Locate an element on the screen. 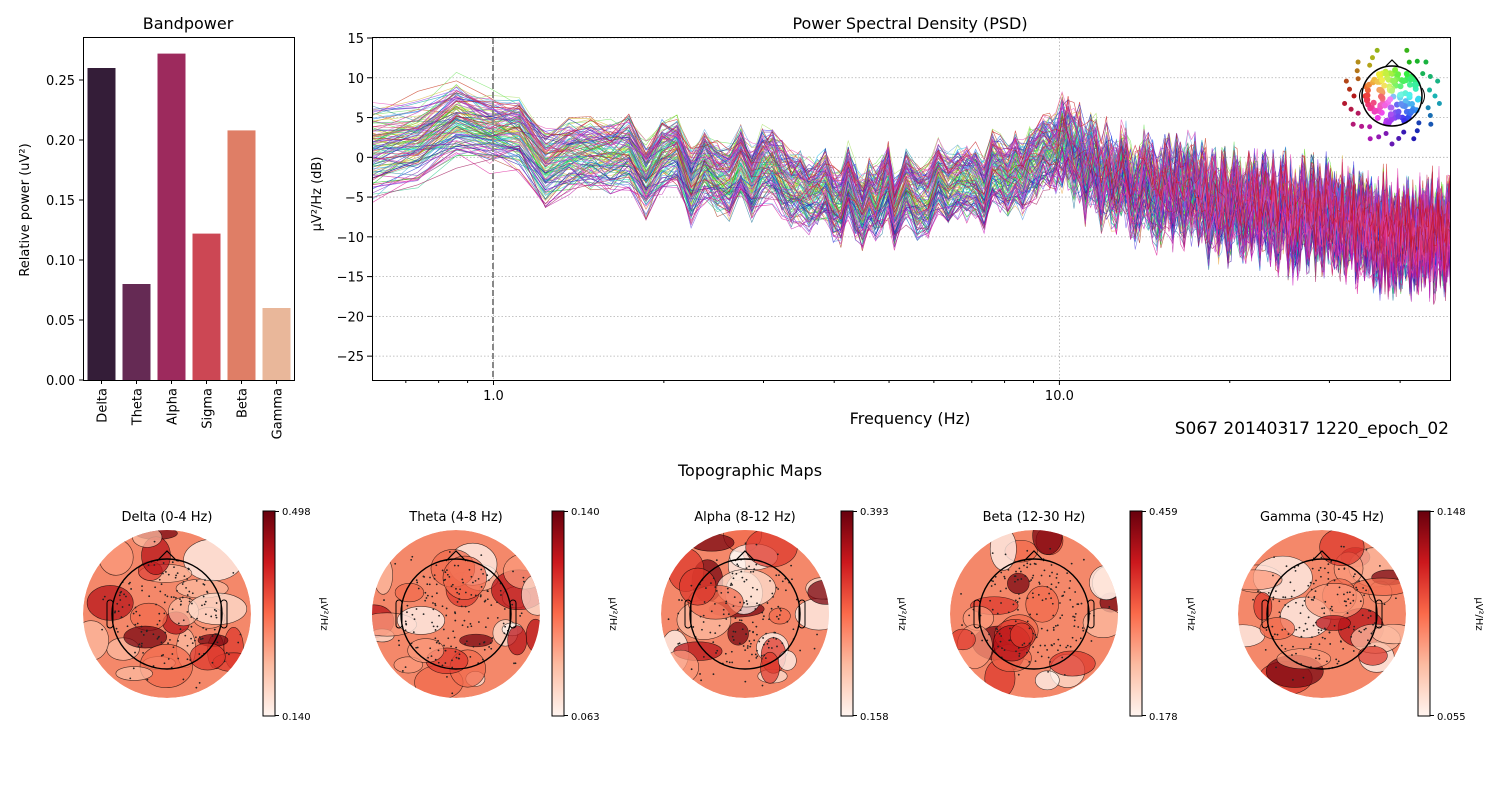 Image resolution: width=1500 pixels, height=800 pixels. colorbar-min: 0.063 is located at coordinates (585, 717).